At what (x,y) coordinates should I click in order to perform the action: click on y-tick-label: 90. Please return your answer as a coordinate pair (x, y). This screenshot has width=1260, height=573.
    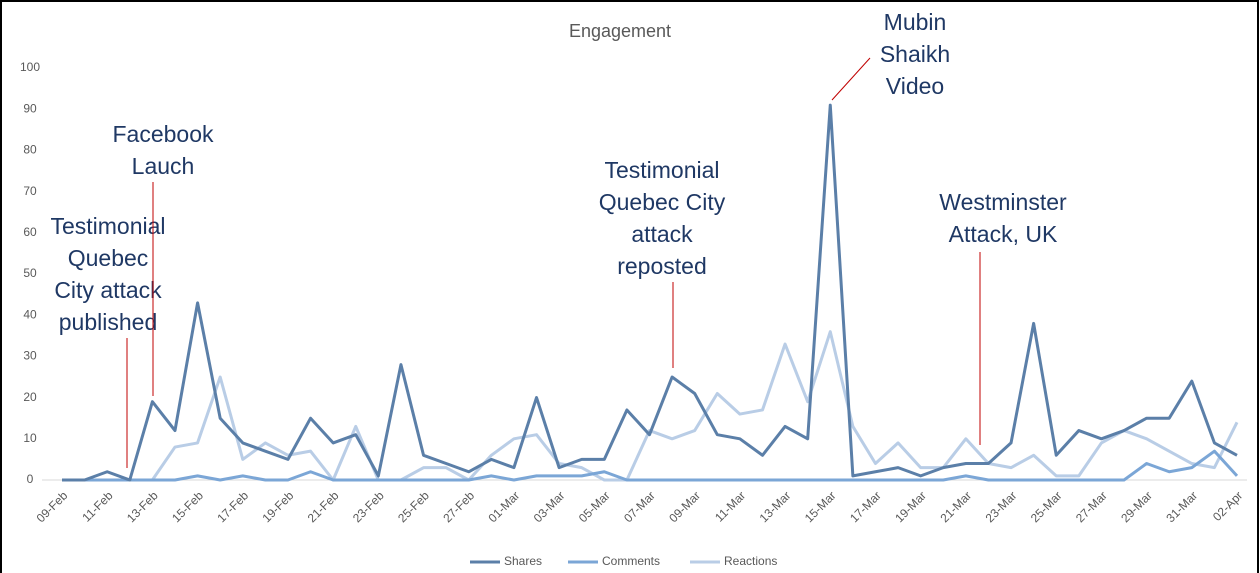
    Looking at the image, I should click on (30, 108).